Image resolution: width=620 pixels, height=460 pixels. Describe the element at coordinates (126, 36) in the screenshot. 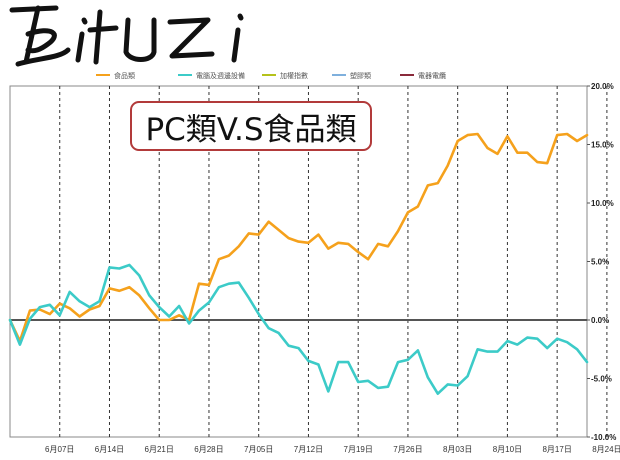

I see `bituzi-logo` at that location.